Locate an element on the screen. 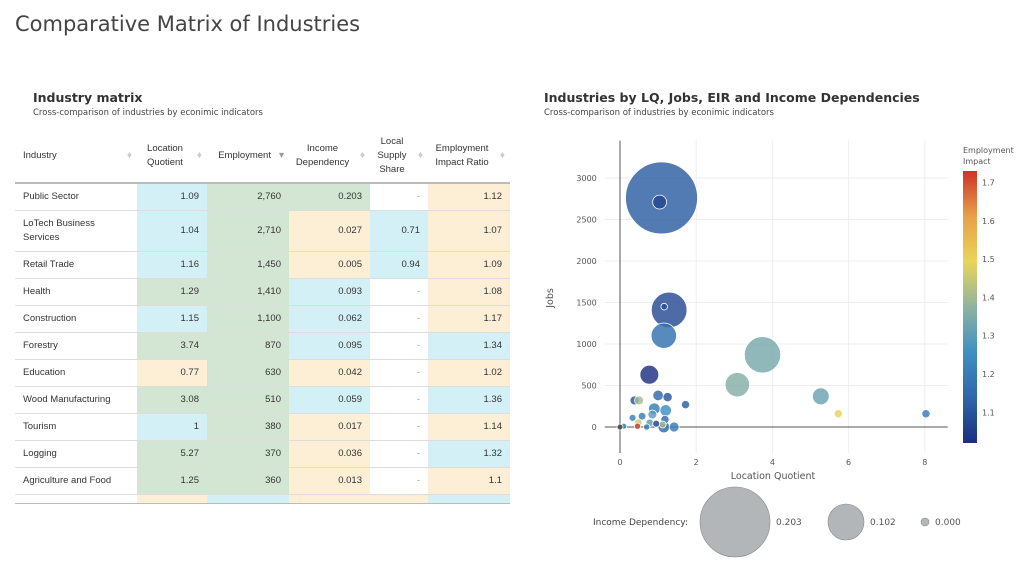  cell-inc: 0.062 is located at coordinates (329, 319).